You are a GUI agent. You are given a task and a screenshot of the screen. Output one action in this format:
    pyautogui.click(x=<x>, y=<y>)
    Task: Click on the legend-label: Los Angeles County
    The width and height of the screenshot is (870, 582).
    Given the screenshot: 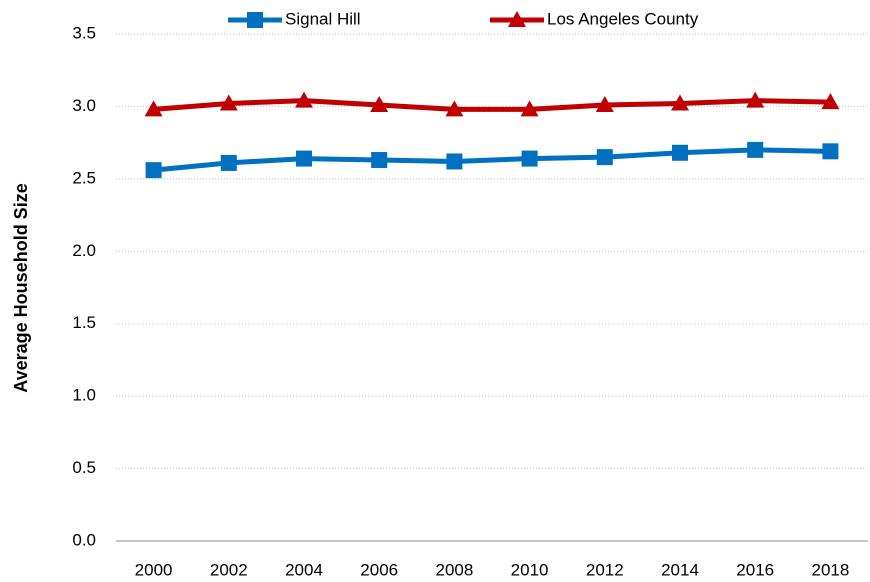 What is the action you would take?
    pyautogui.click(x=623, y=18)
    